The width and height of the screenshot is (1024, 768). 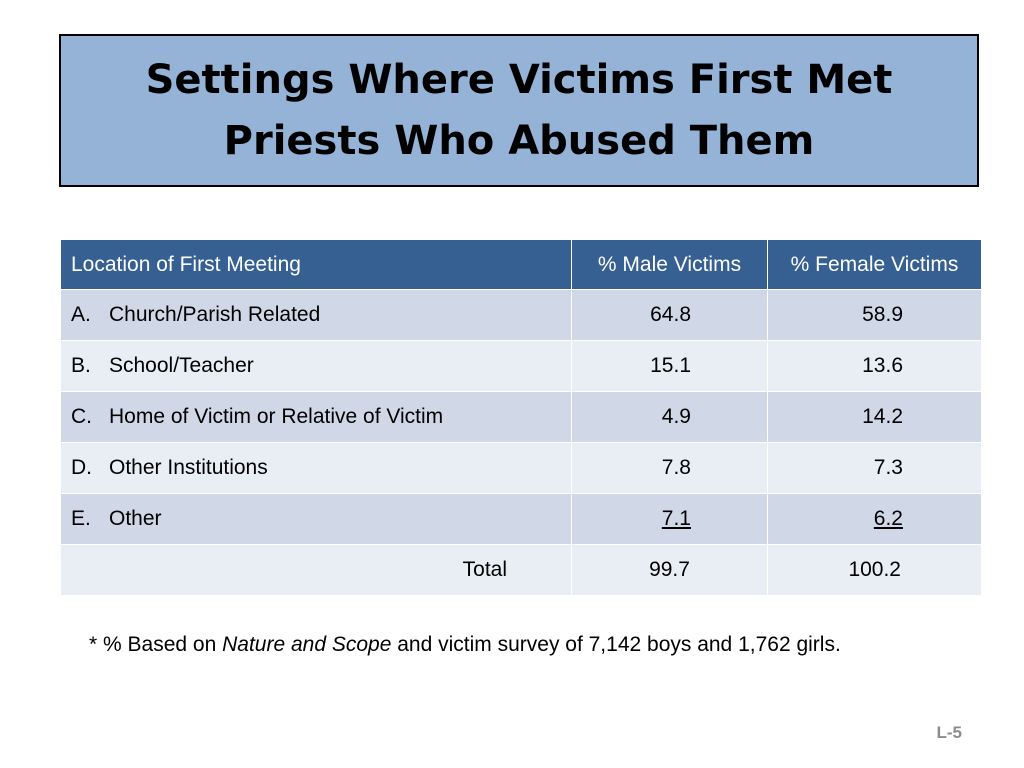 What do you see at coordinates (215, 314) in the screenshot?
I see `location-text: Church/Parish Related` at bounding box center [215, 314].